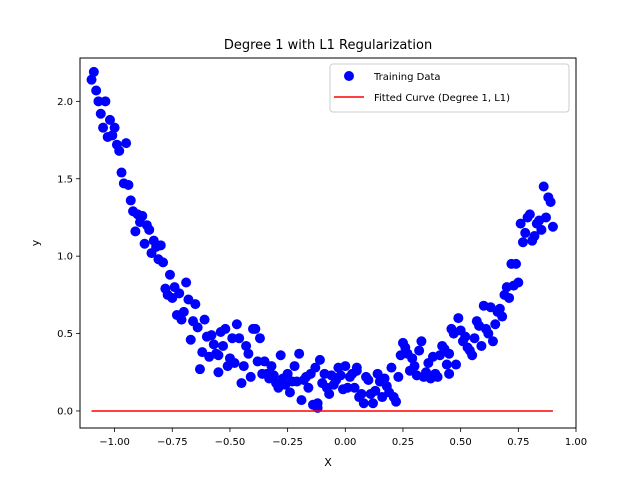  I want to click on y-tick-label: 0.5, so click(65, 334).